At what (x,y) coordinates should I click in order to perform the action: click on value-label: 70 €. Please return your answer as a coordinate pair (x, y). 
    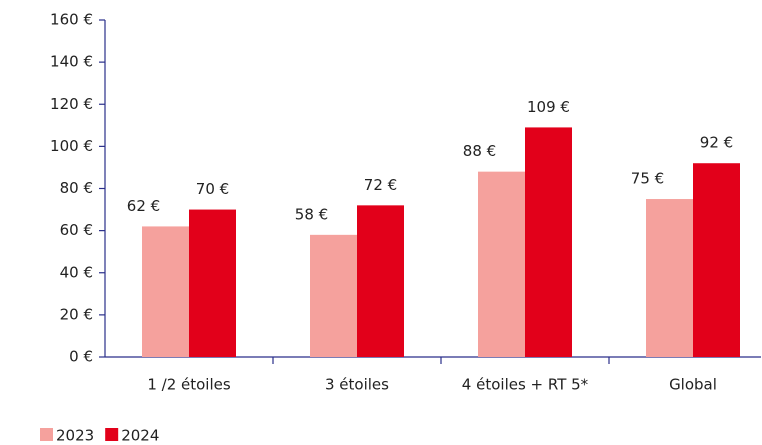
    Looking at the image, I should click on (212, 189).